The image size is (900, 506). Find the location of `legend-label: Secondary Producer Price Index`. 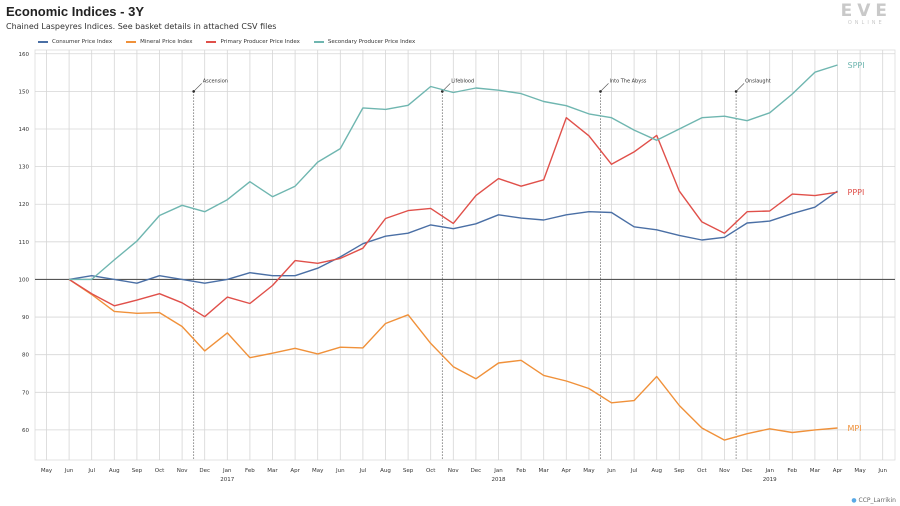

legend-label: Secondary Producer Price Index is located at coordinates (371, 42).